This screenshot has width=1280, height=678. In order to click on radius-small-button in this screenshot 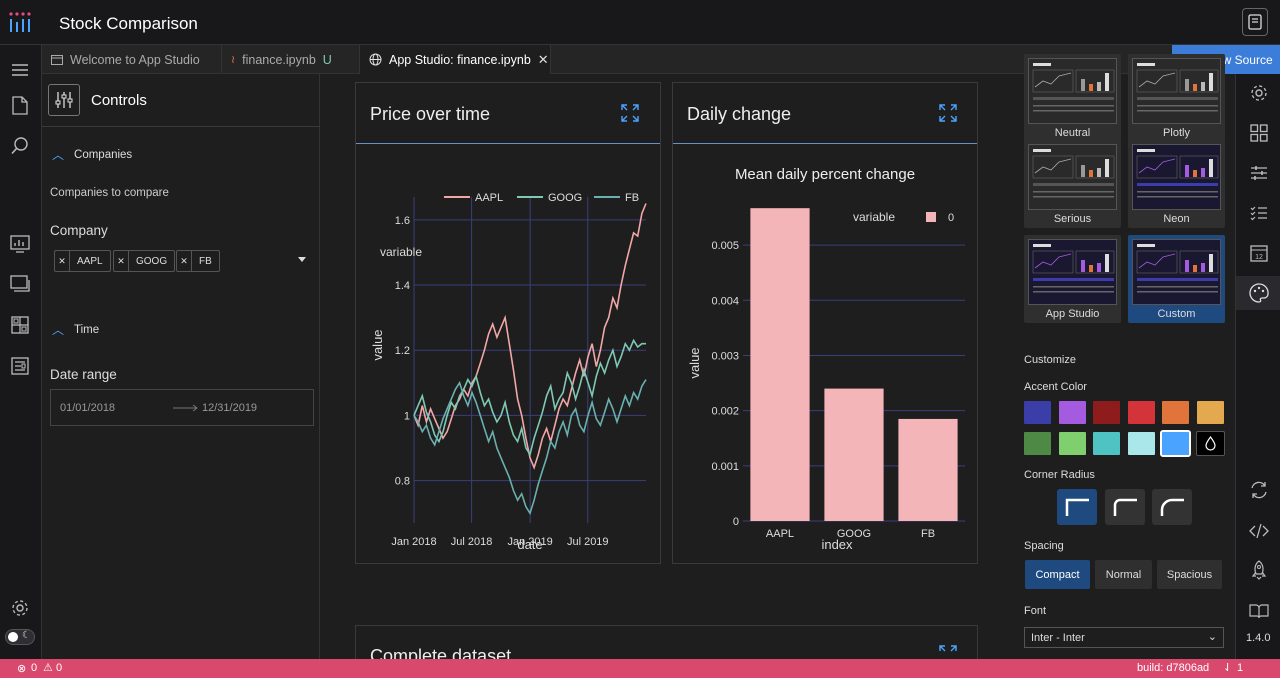, I will do `click(1125, 507)`.